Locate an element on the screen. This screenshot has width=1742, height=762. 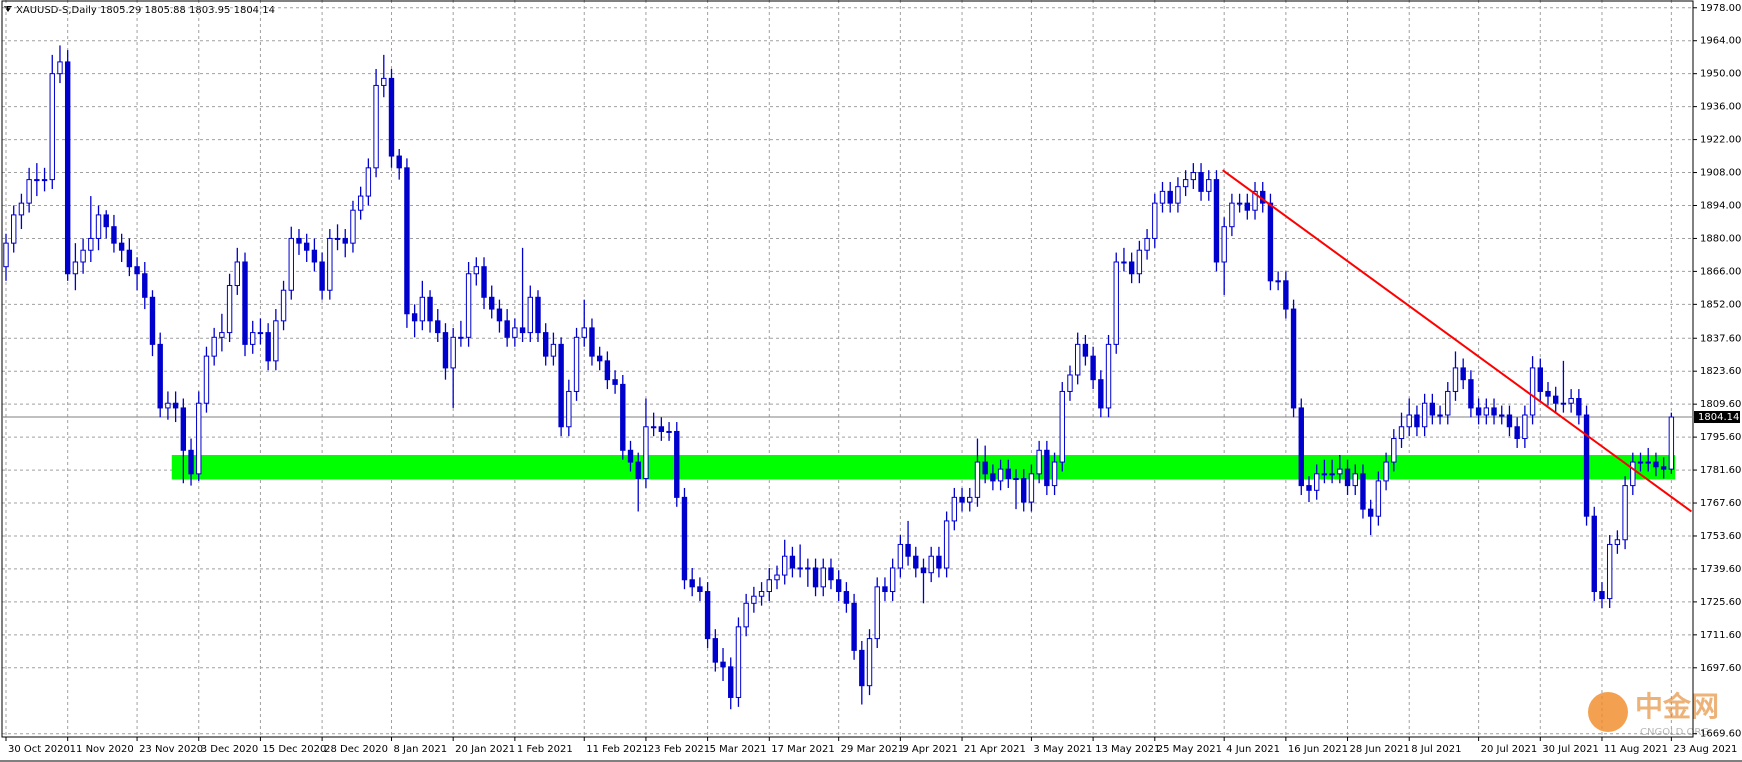
current-price-box is located at coordinates (1717, 417).